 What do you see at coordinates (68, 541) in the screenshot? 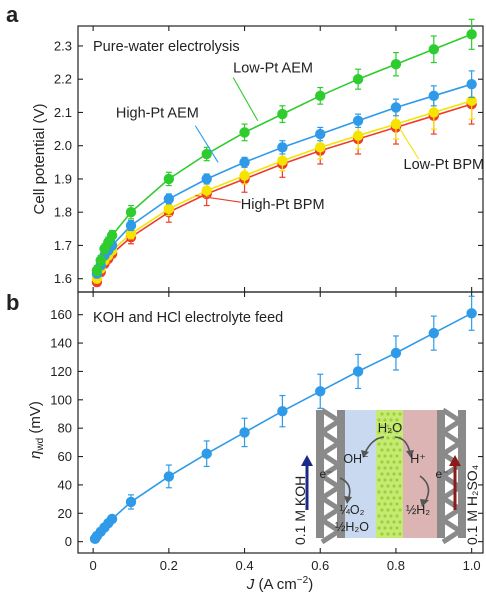
I see `y-tick-label: 0` at bounding box center [68, 541].